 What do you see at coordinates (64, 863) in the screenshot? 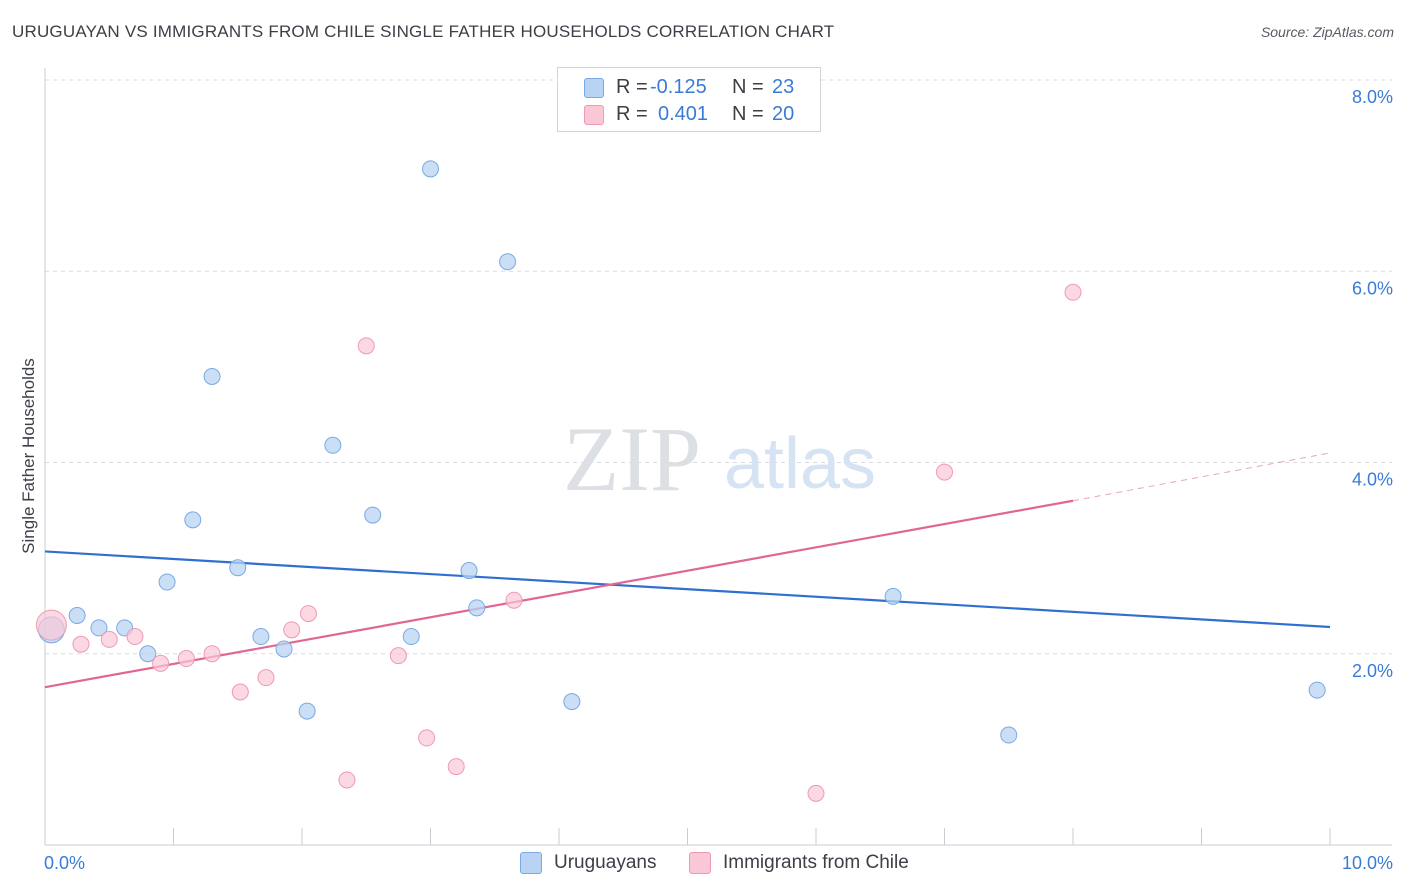
I see `x-tick-label-start: 0.0%` at bounding box center [64, 863].